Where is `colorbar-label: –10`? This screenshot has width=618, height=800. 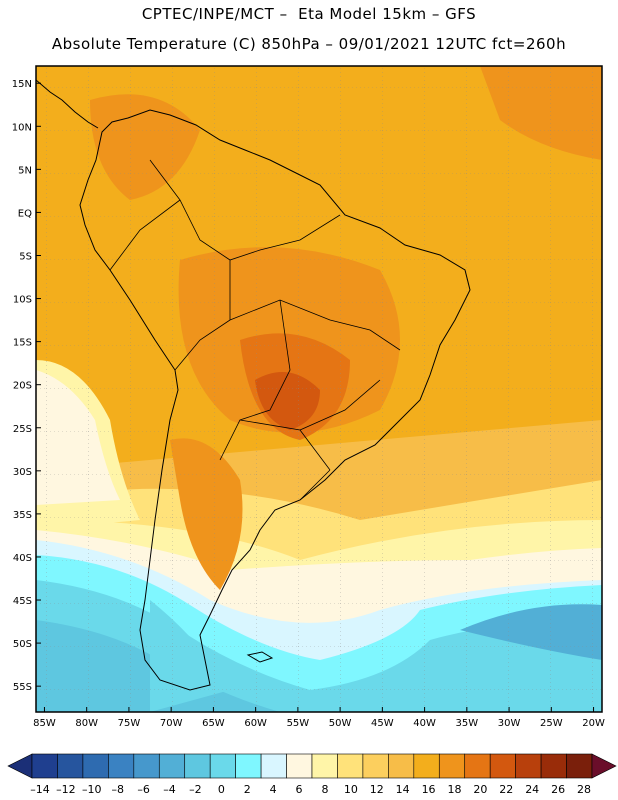 colorbar-label: –10 is located at coordinates (92, 789).